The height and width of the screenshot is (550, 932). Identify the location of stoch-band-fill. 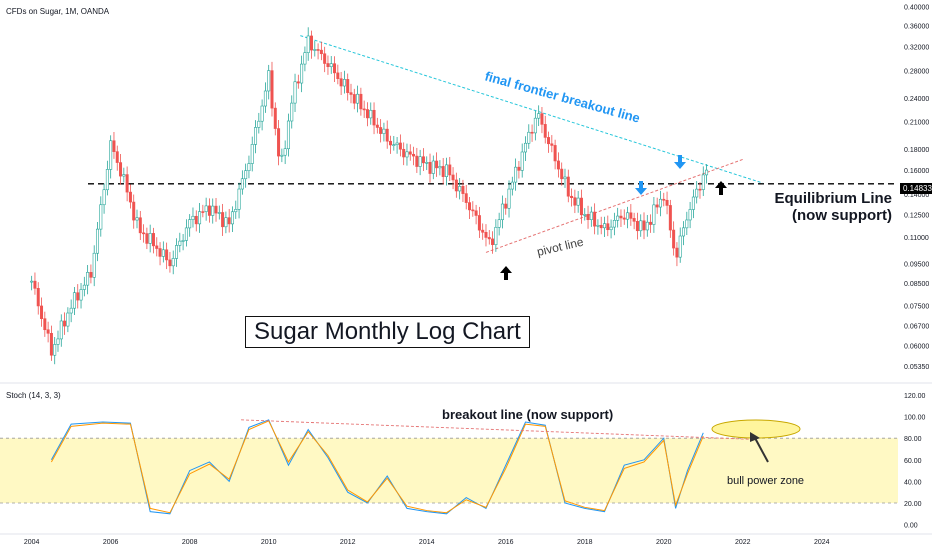
(449, 470).